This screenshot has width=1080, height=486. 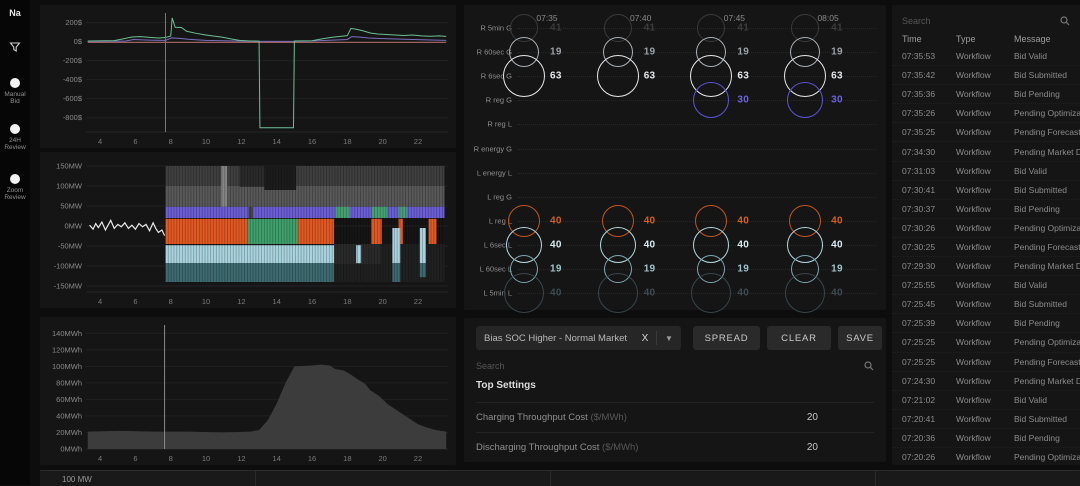 What do you see at coordinates (1047, 227) in the screenshot?
I see `log-message: Pending Optimization` at bounding box center [1047, 227].